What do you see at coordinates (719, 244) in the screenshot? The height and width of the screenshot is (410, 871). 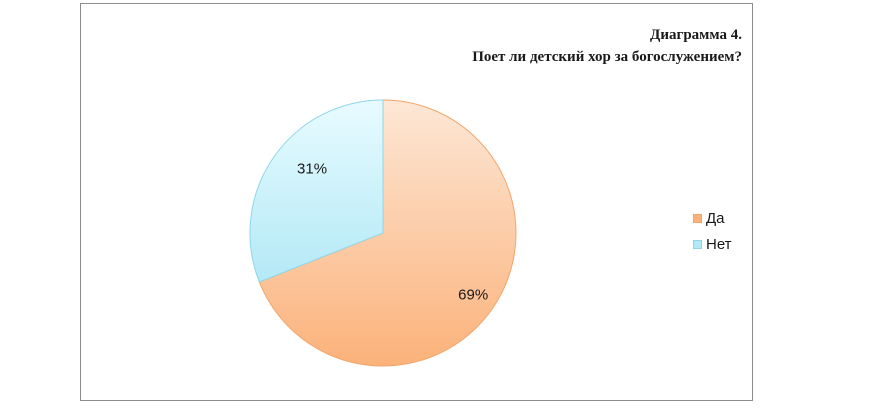 I see `legend-label-net: Нет` at bounding box center [719, 244].